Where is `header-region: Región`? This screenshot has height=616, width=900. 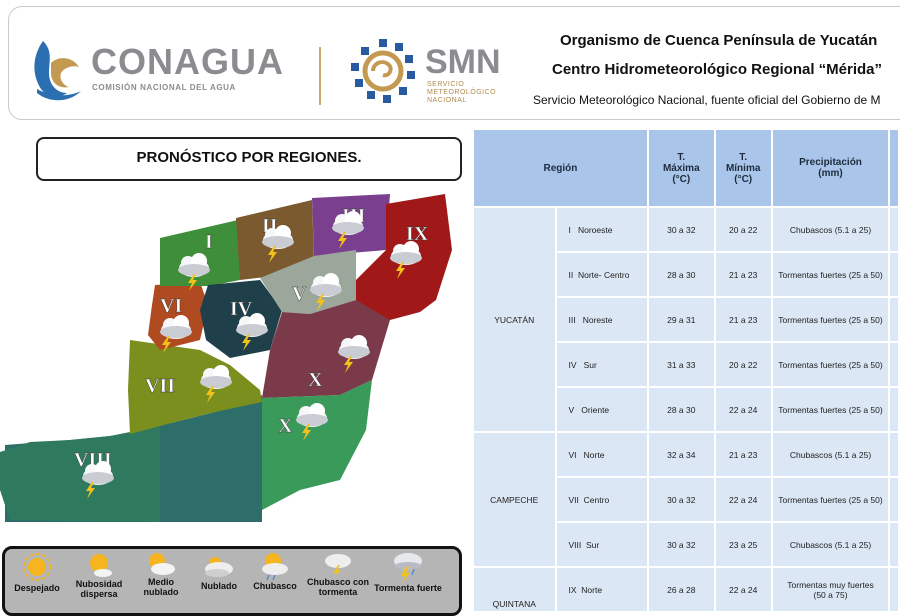 header-region: Región is located at coordinates (560, 168).